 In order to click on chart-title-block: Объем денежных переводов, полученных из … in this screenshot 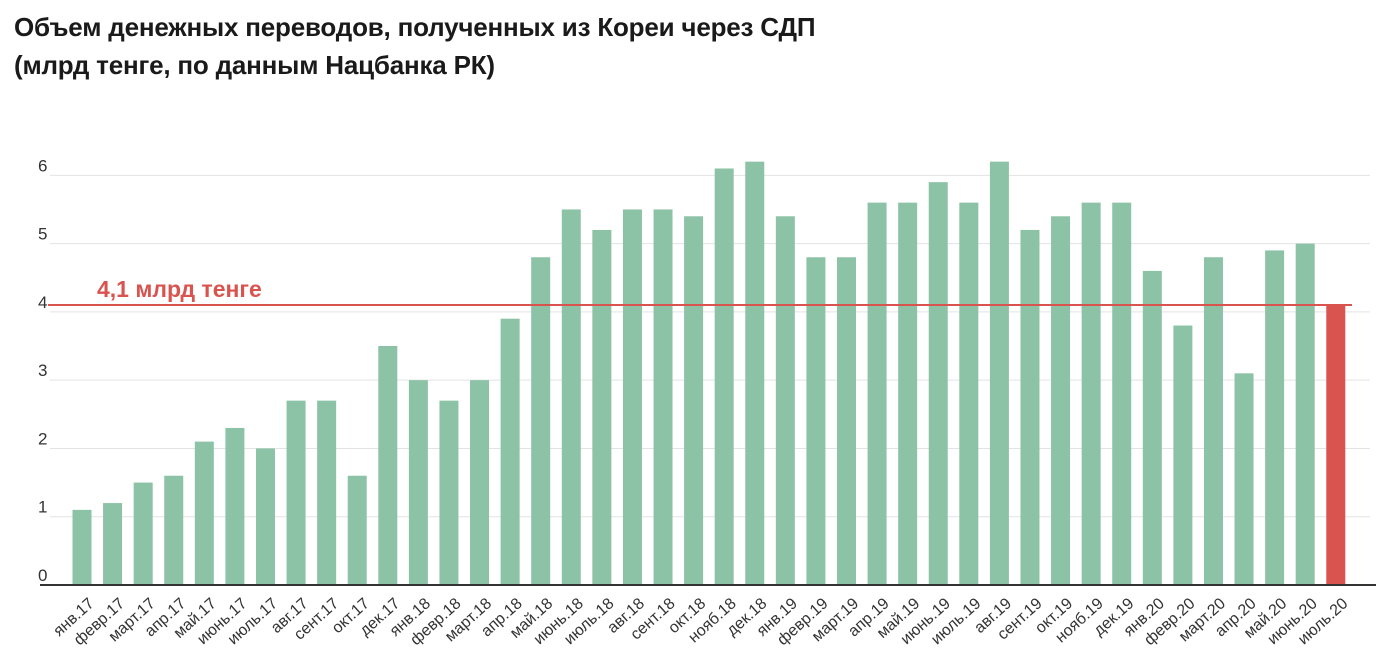, I will do `click(415, 46)`.